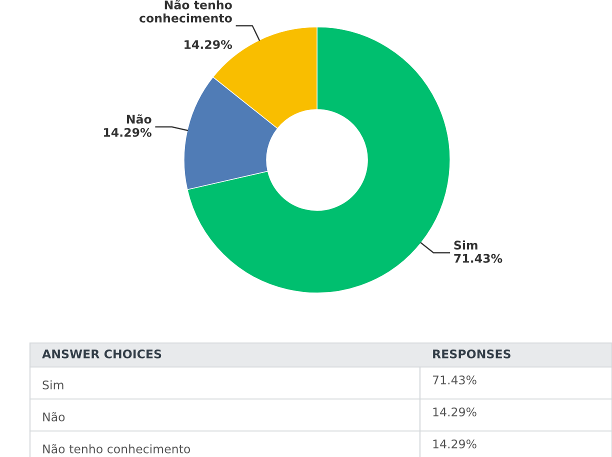 This screenshot has height=457, width=612. I want to click on category-label: Não, so click(54, 417).